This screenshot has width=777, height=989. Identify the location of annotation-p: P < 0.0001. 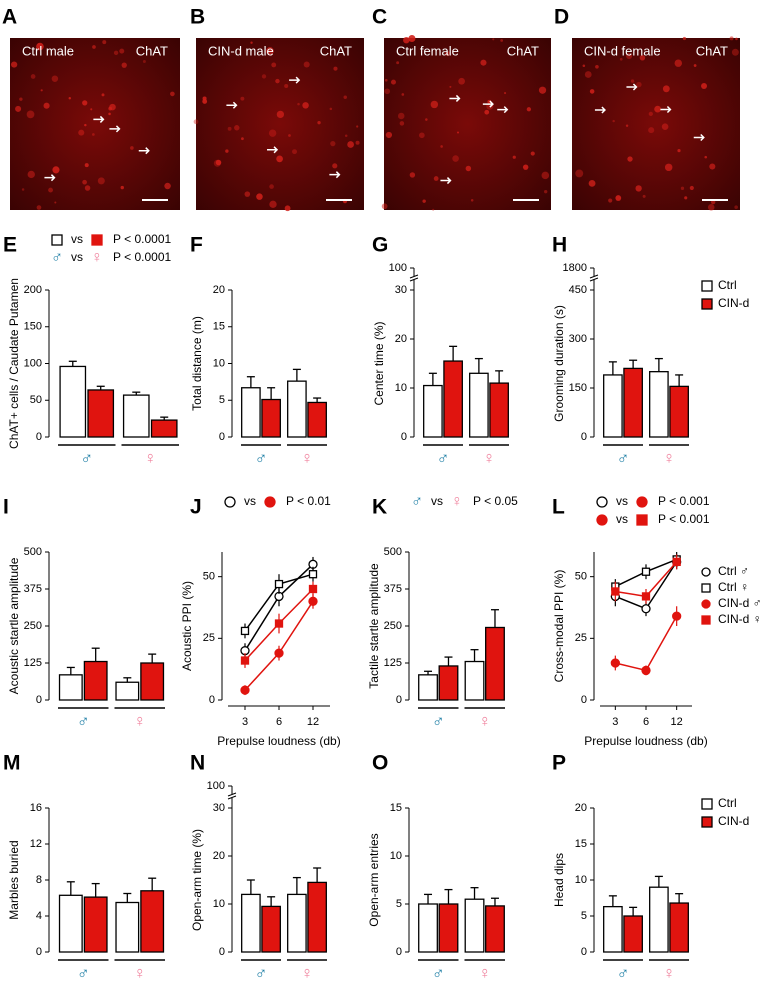
(142, 257).